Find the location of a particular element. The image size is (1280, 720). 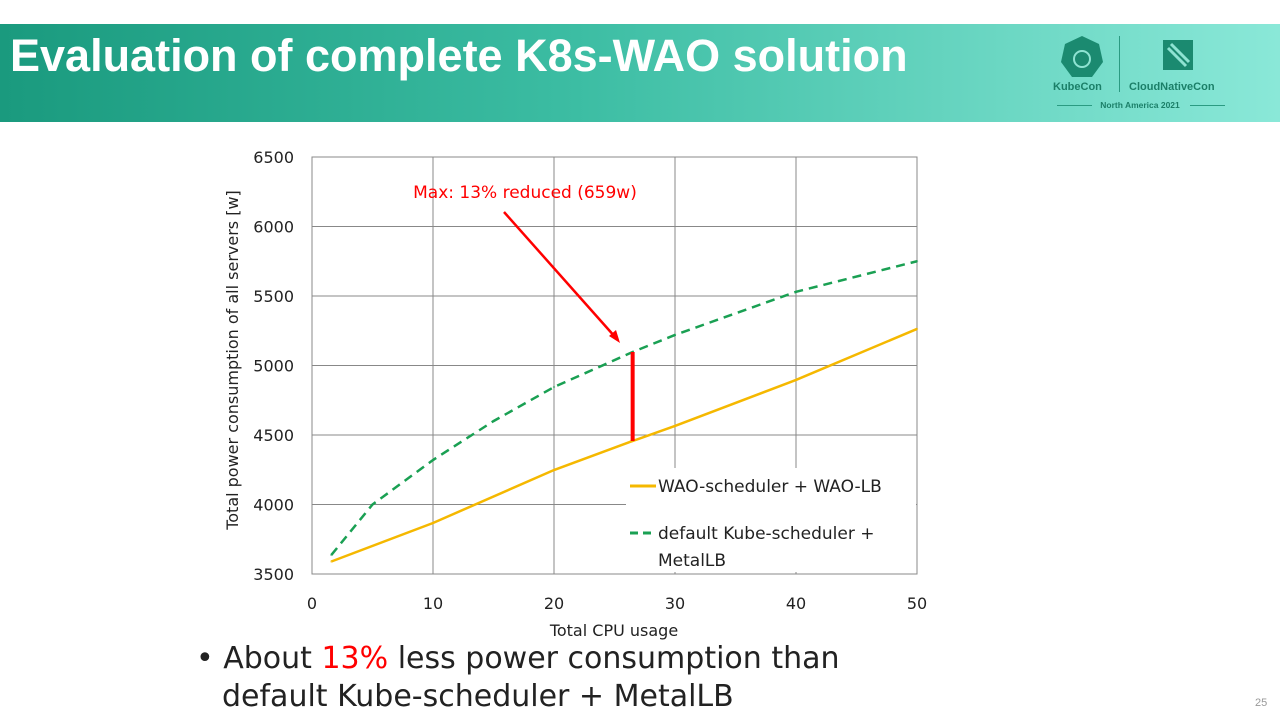

slide-title: Evaluation of complete K8s-WAO solution is located at coordinates (459, 55).